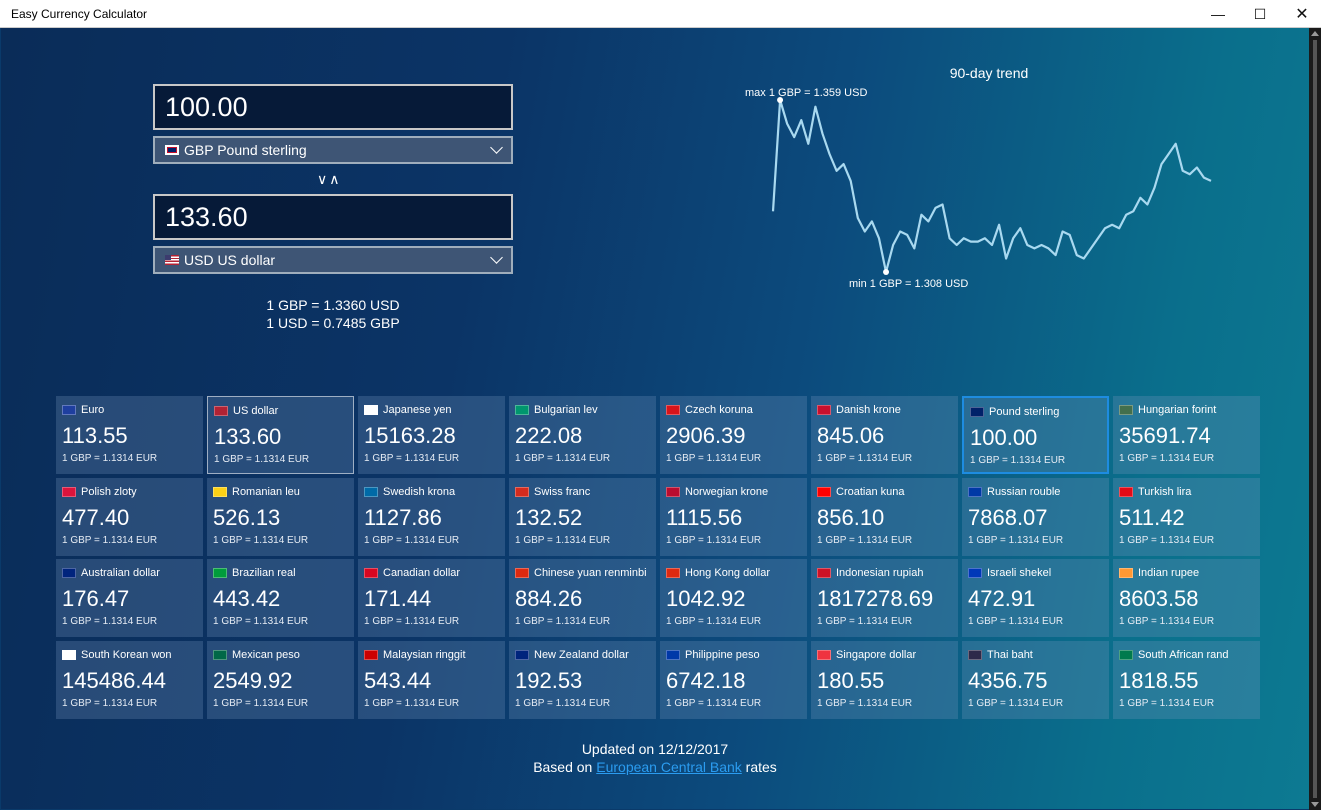 The image size is (1321, 810). I want to click on currency-value: 176.47, so click(96, 598).